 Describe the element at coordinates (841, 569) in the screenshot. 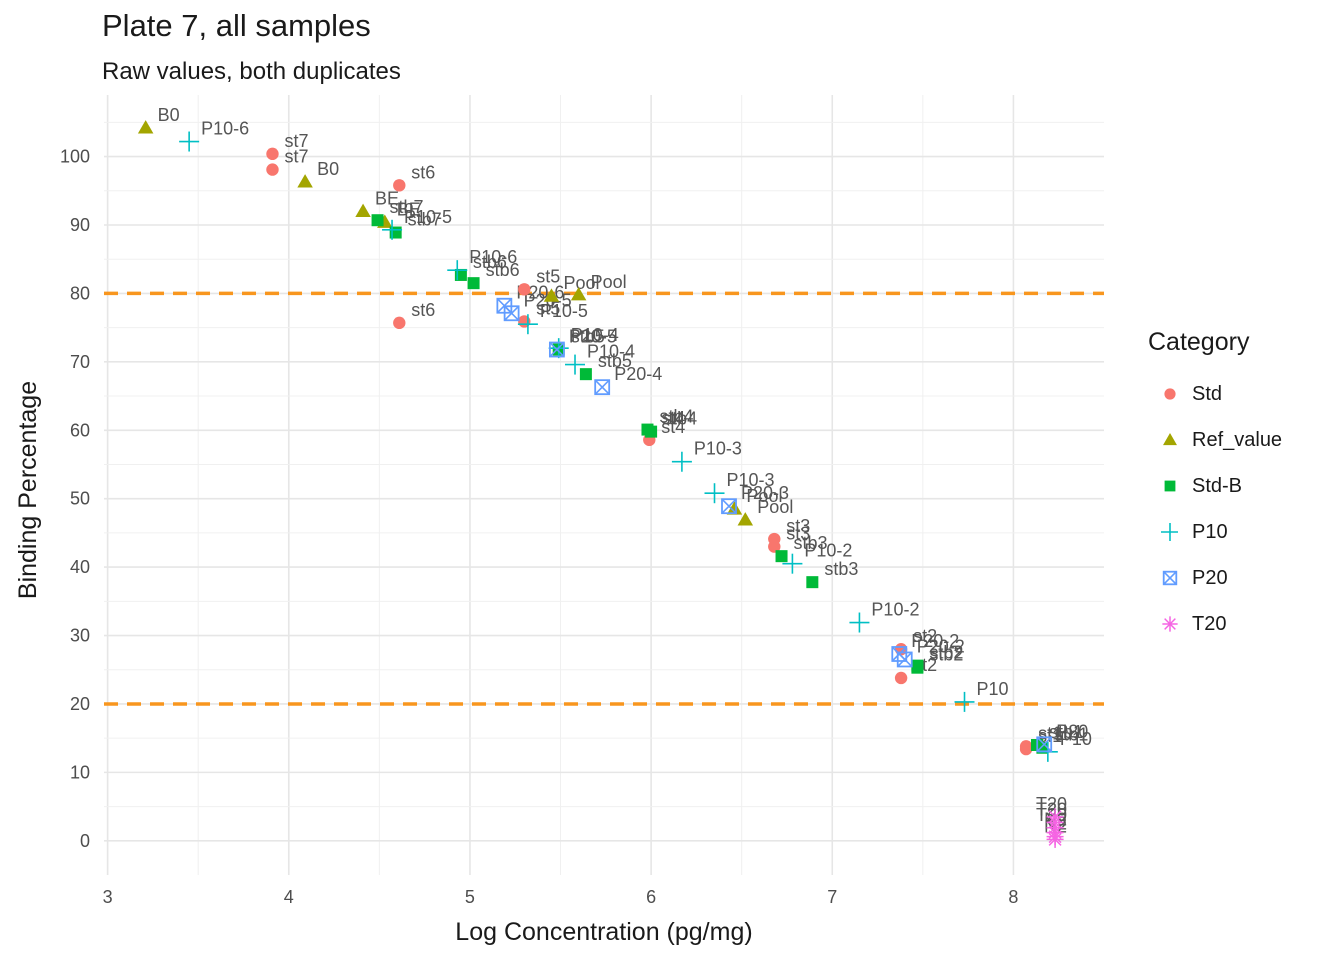

I see `point-label: stb3` at that location.